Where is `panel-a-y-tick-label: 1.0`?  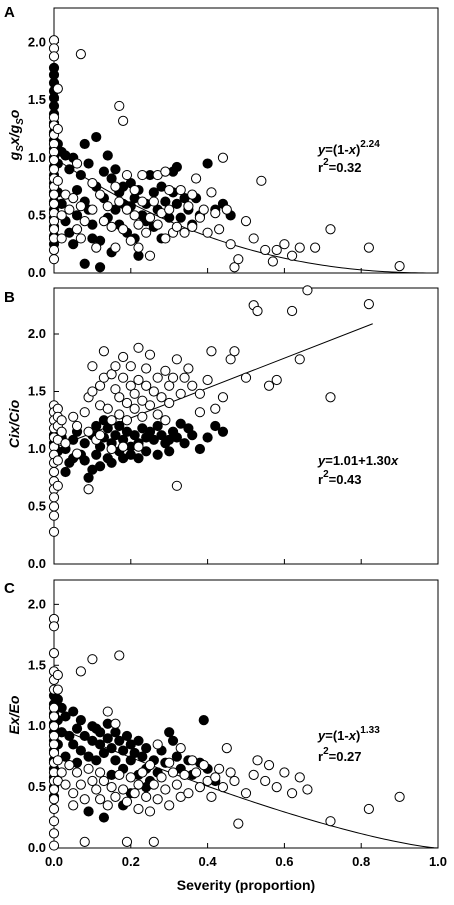
panel-a-y-tick-label: 1.0 is located at coordinates (37, 157).